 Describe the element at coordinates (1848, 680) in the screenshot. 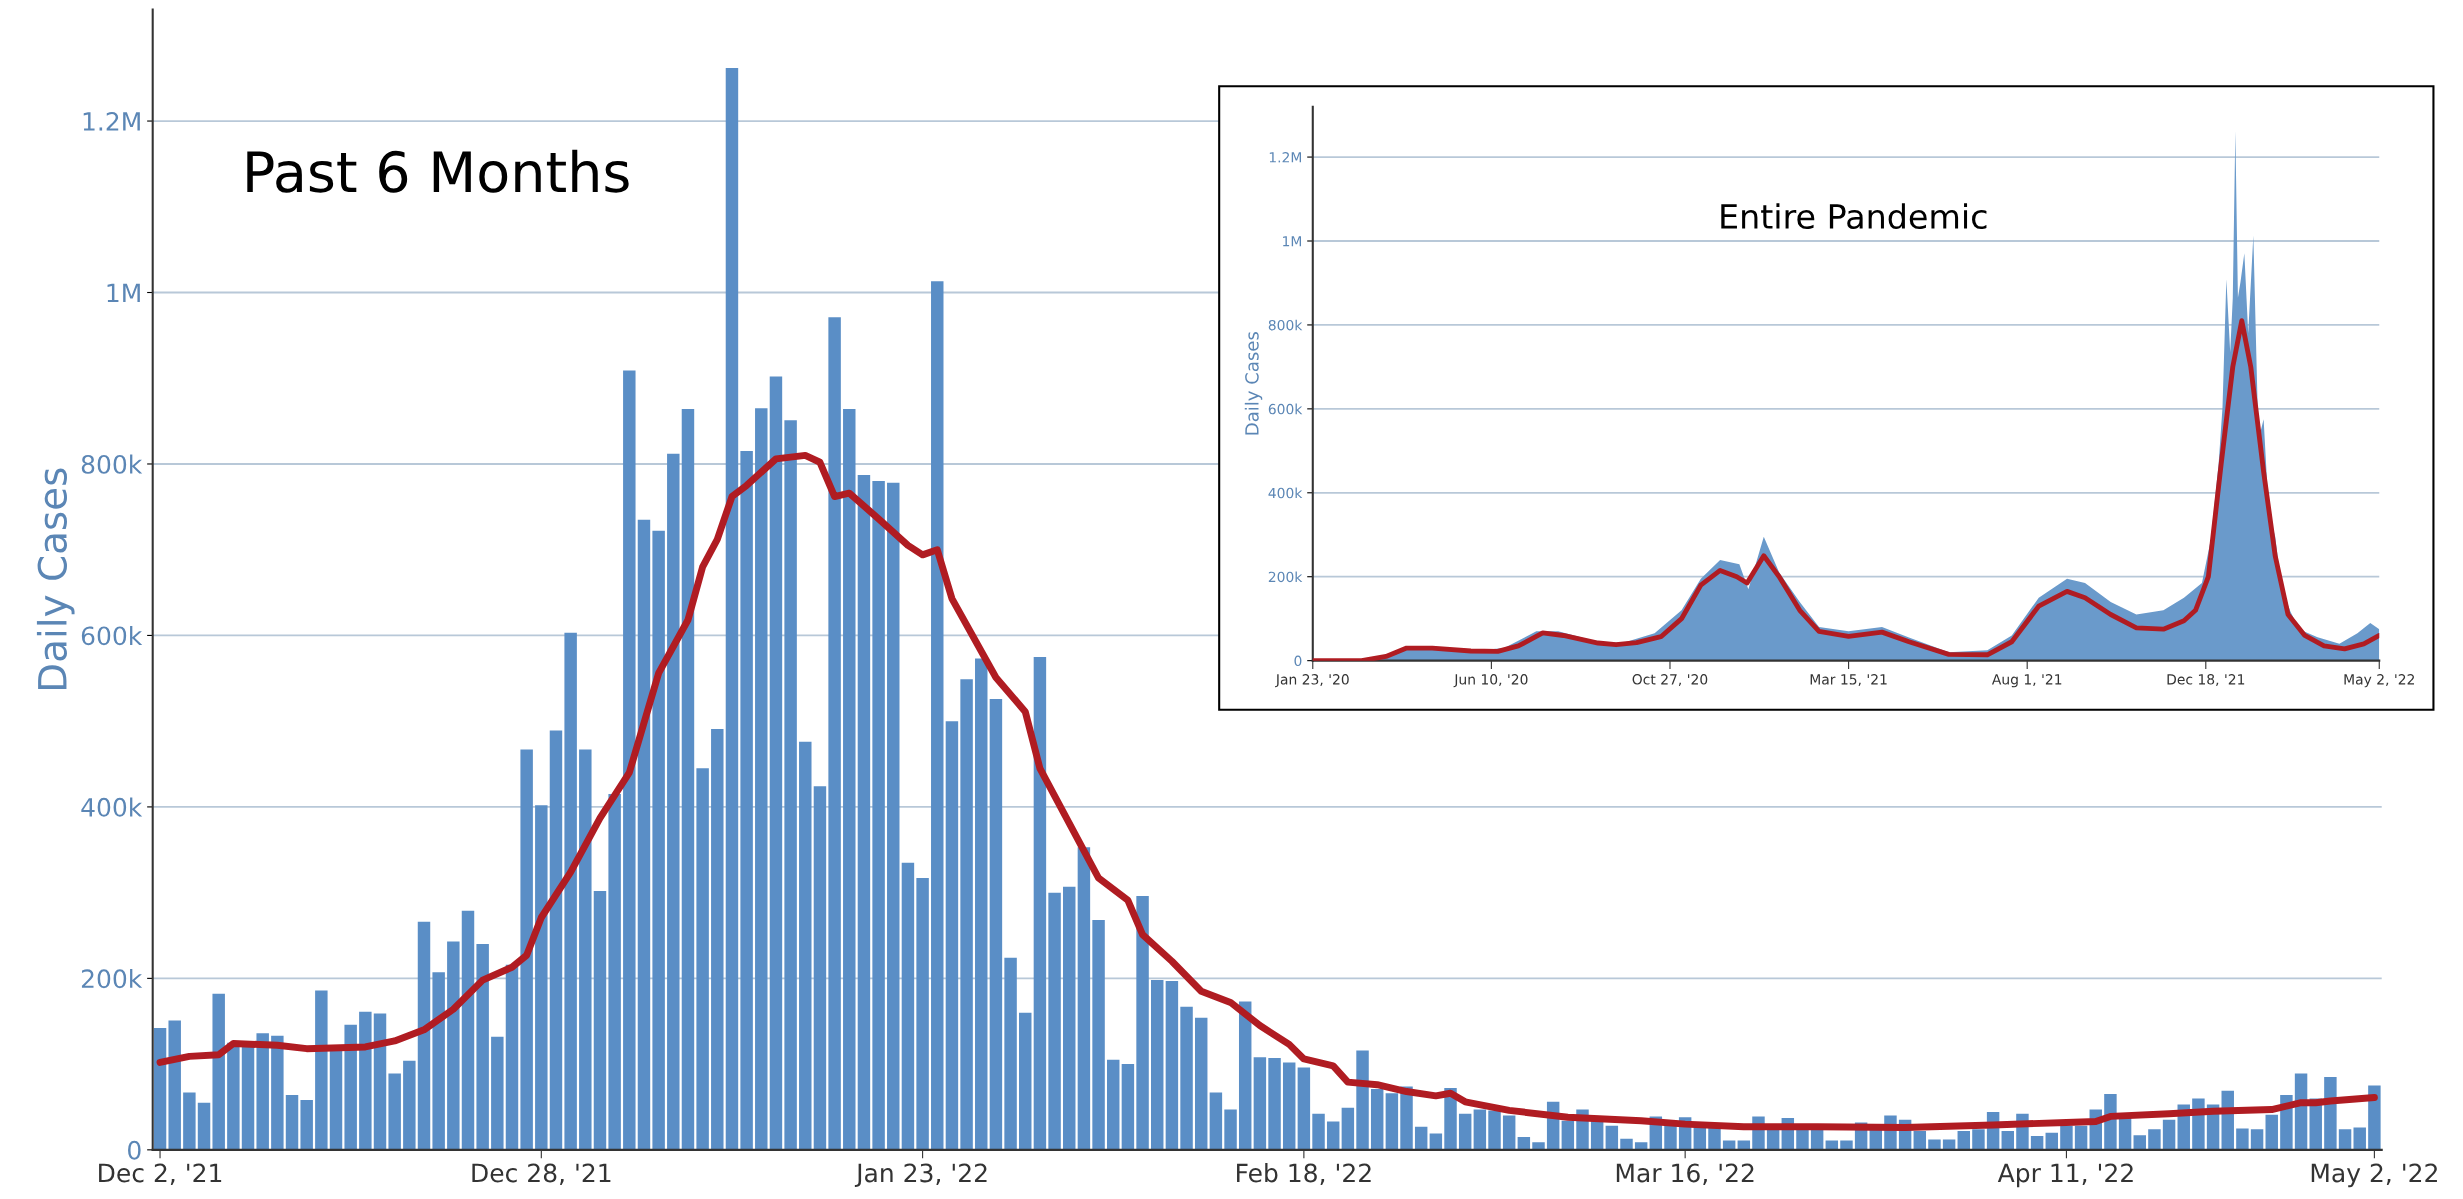

I see `x-tick-label: Mar 15, '21` at that location.